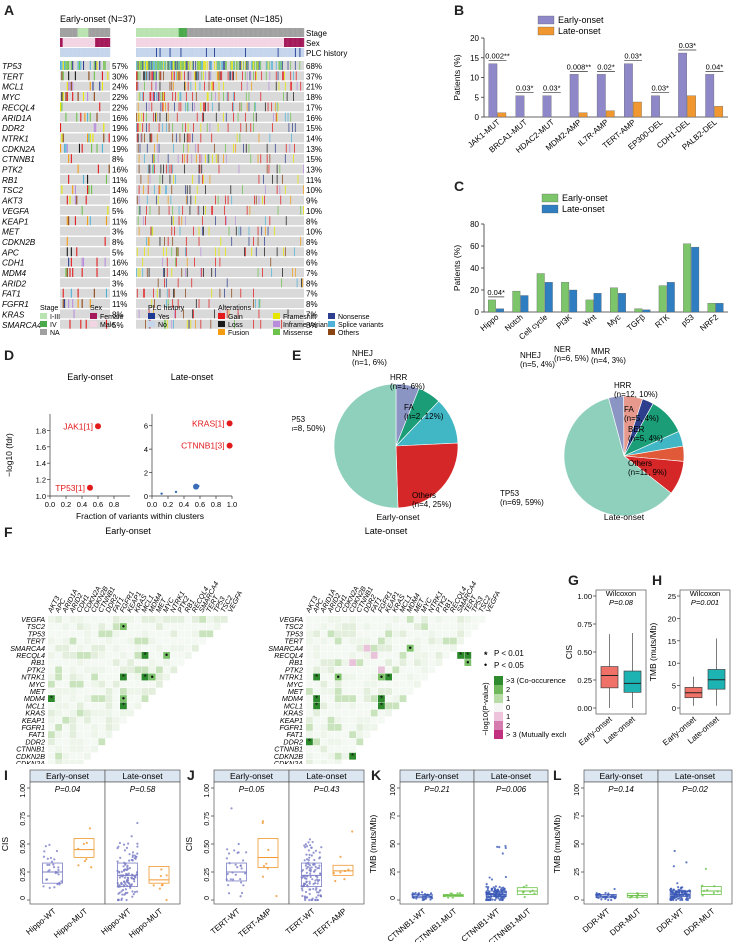 The height and width of the screenshot is (942, 734). Describe the element at coordinates (15, 221) in the screenshot. I see `gene-label: KEAP1` at that location.